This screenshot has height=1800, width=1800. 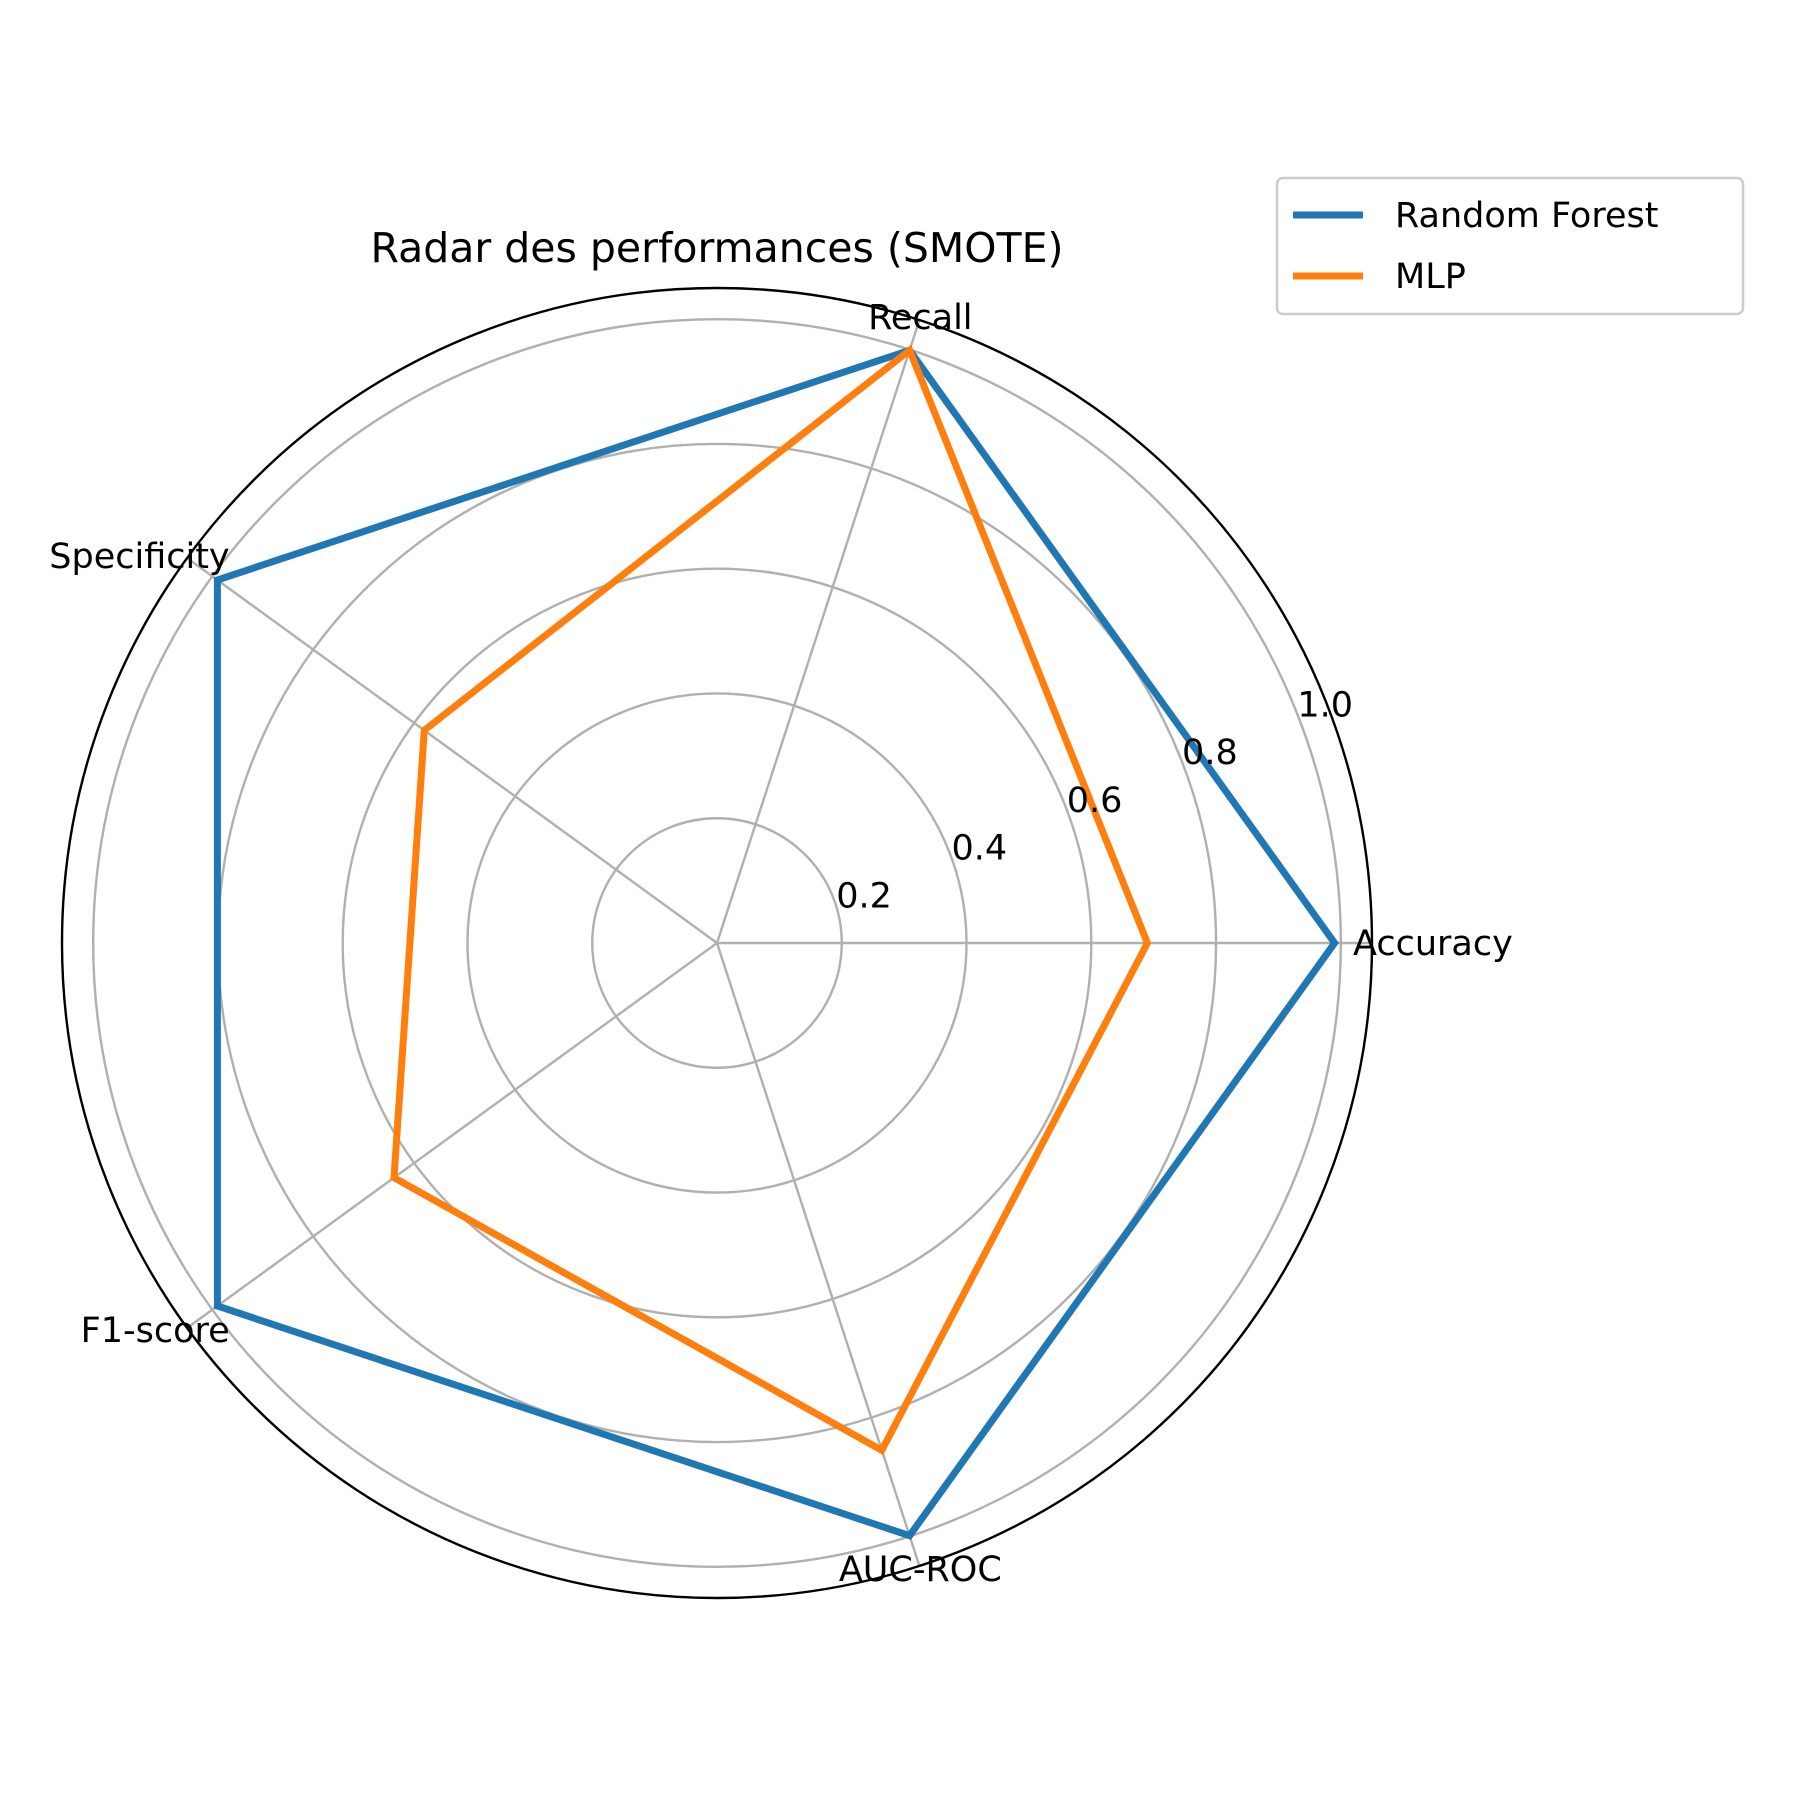 What do you see at coordinates (1095, 801) in the screenshot?
I see `r-tick-label: 0.6` at bounding box center [1095, 801].